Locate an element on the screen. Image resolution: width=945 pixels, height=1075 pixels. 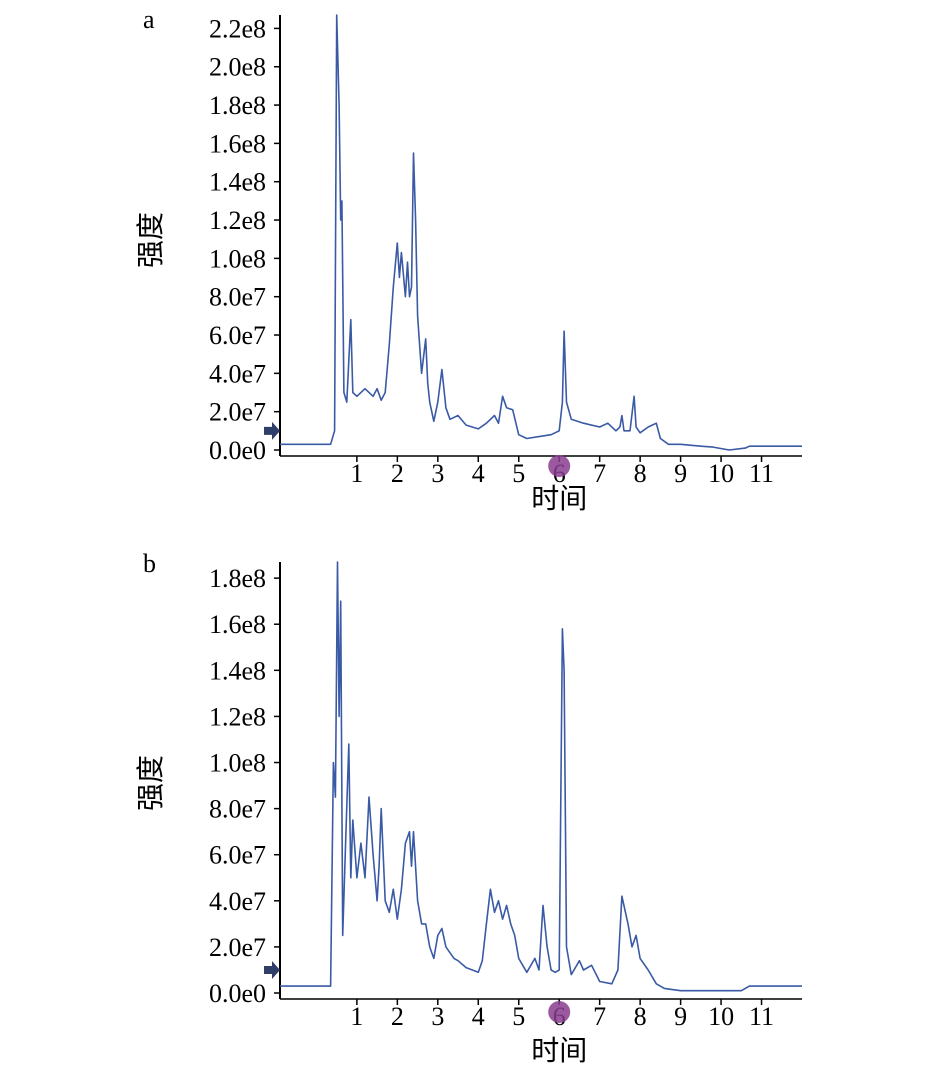
panel-label: b is located at coordinates (149, 563).